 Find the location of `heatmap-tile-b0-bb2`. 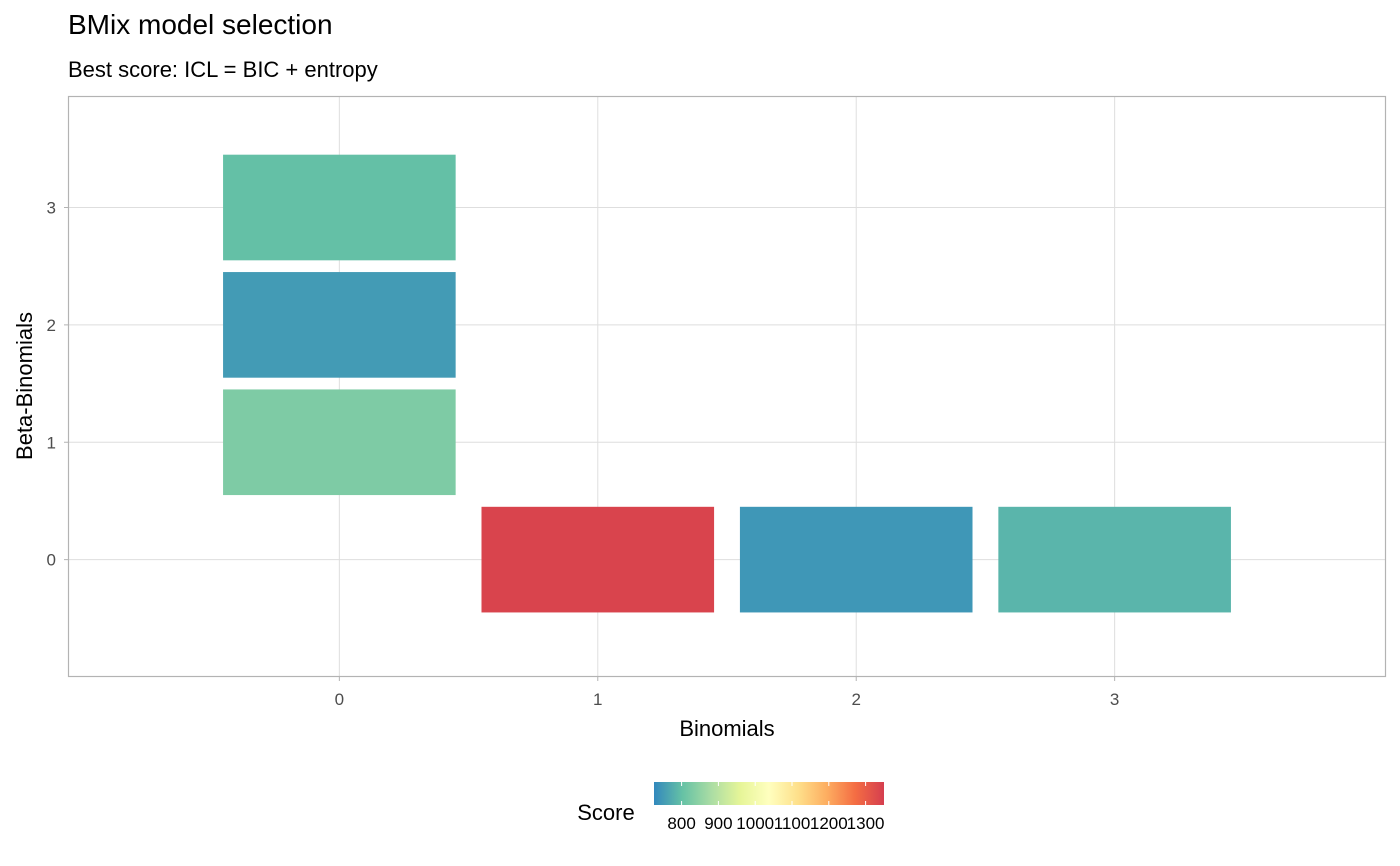

heatmap-tile-b0-bb2 is located at coordinates (339, 325).